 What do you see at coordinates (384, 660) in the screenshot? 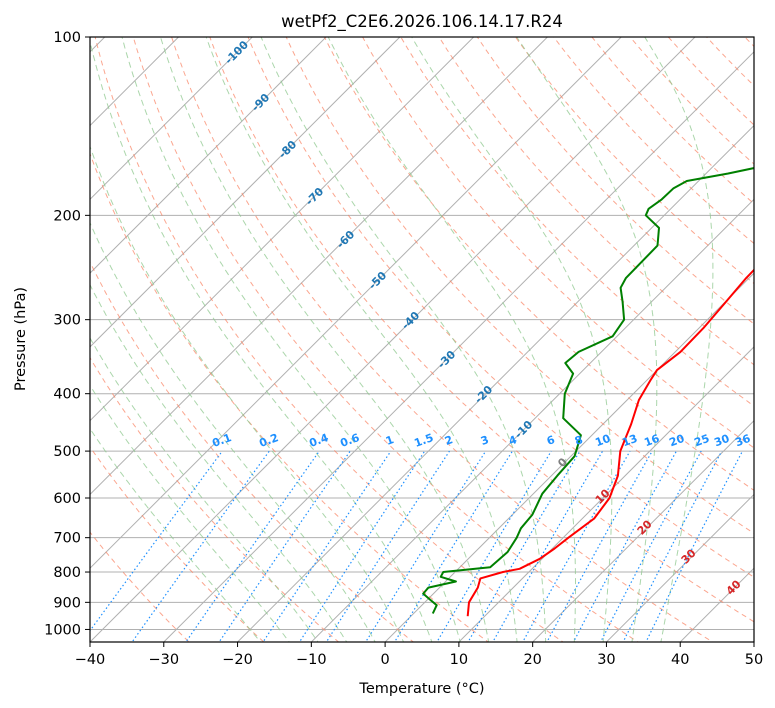
I see `x-tick-label: 0` at bounding box center [384, 660].